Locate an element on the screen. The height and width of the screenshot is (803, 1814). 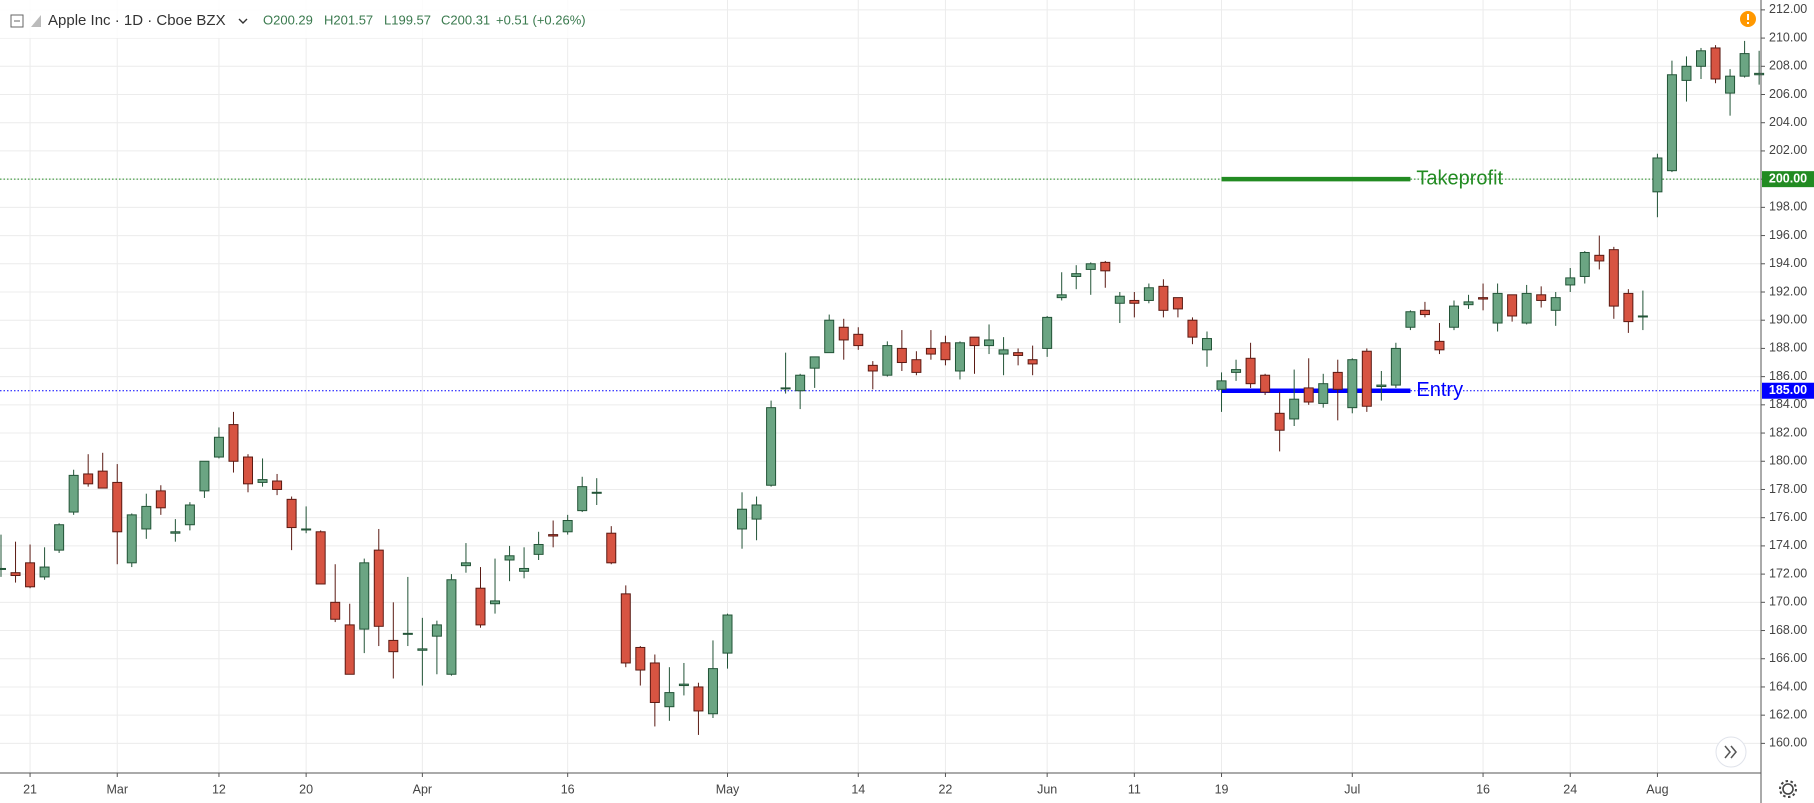
x-tick-label: 24 is located at coordinates (1570, 789).